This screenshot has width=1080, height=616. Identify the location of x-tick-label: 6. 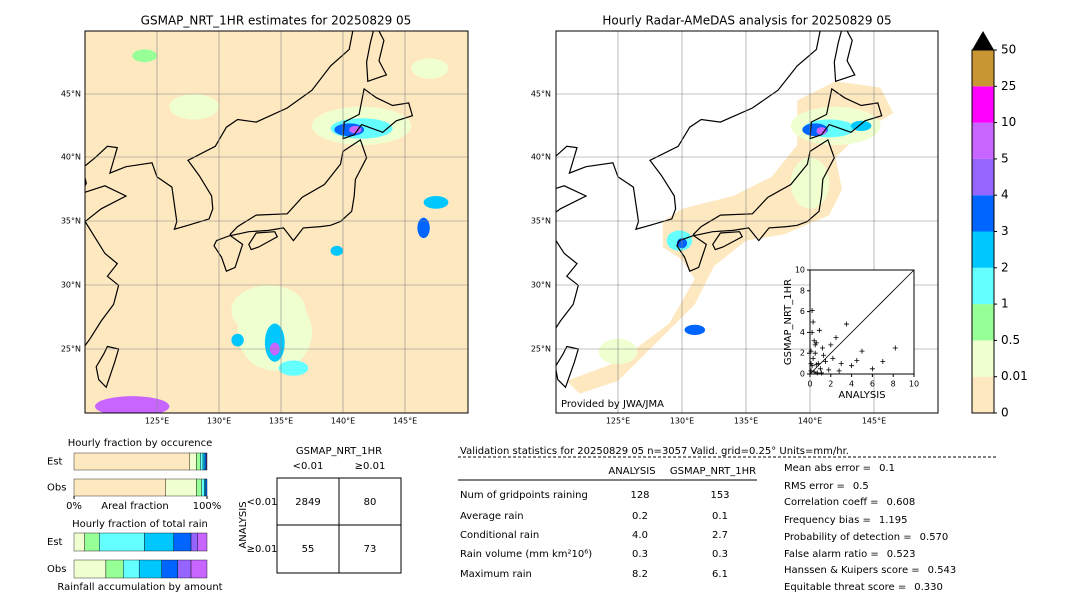
(872, 384).